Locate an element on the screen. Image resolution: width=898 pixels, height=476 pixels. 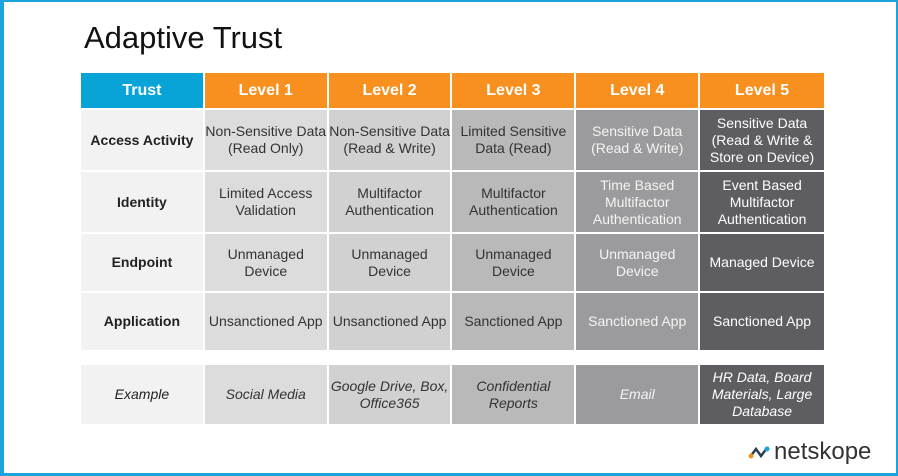
example-label: Example is located at coordinates (143, 394).